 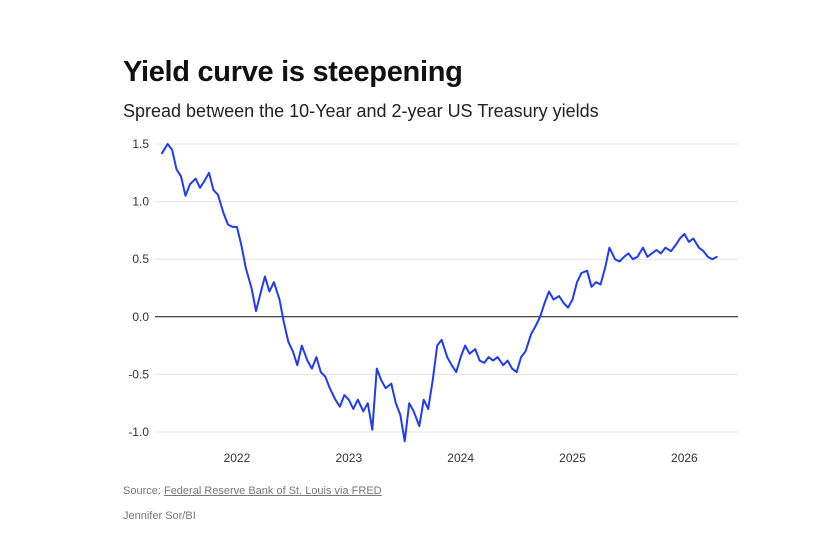 I want to click on y-tick-label: -1.0, so click(x=138, y=432).